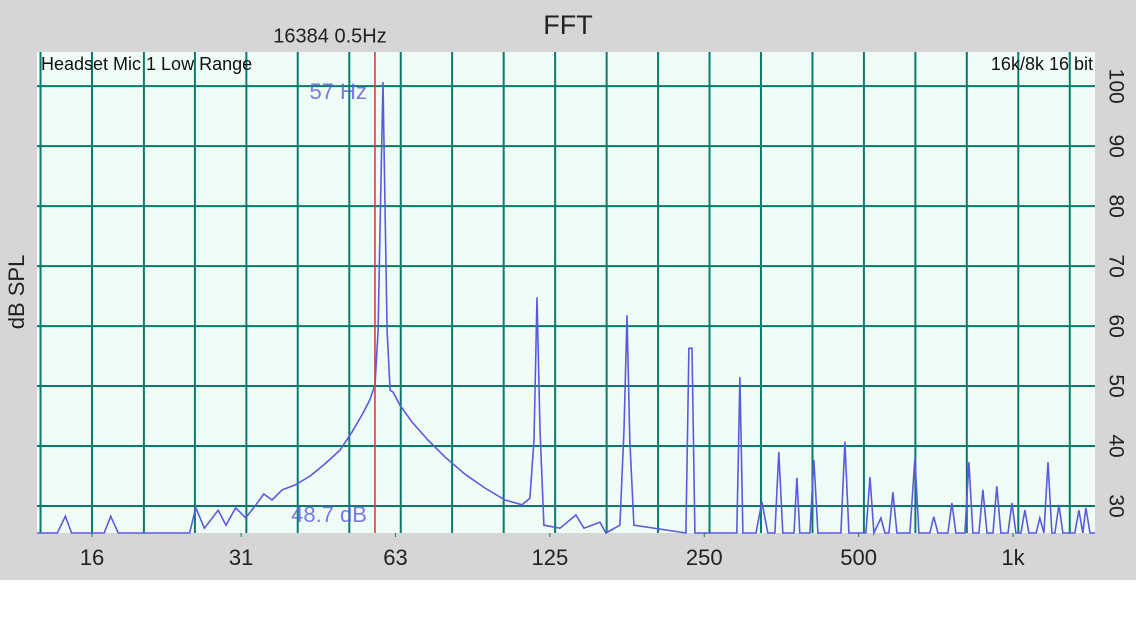 This screenshot has height=640, width=1136. I want to click on y-tick-label: 60, so click(1115, 325).